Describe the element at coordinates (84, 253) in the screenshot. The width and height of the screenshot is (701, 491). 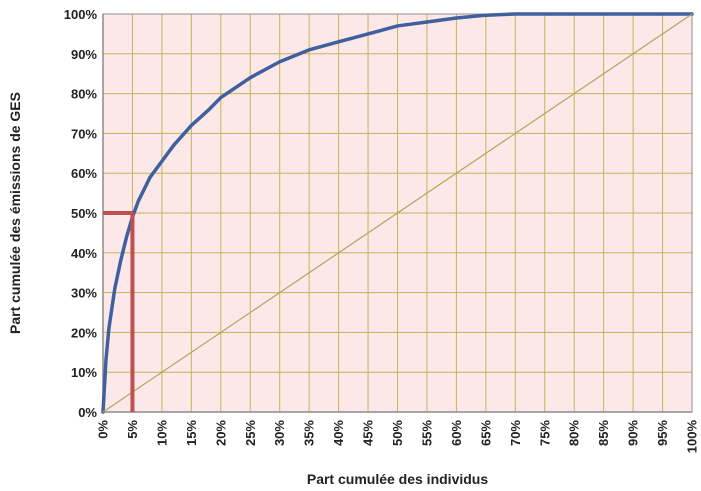
I see `y-tick-label: 40%` at that location.